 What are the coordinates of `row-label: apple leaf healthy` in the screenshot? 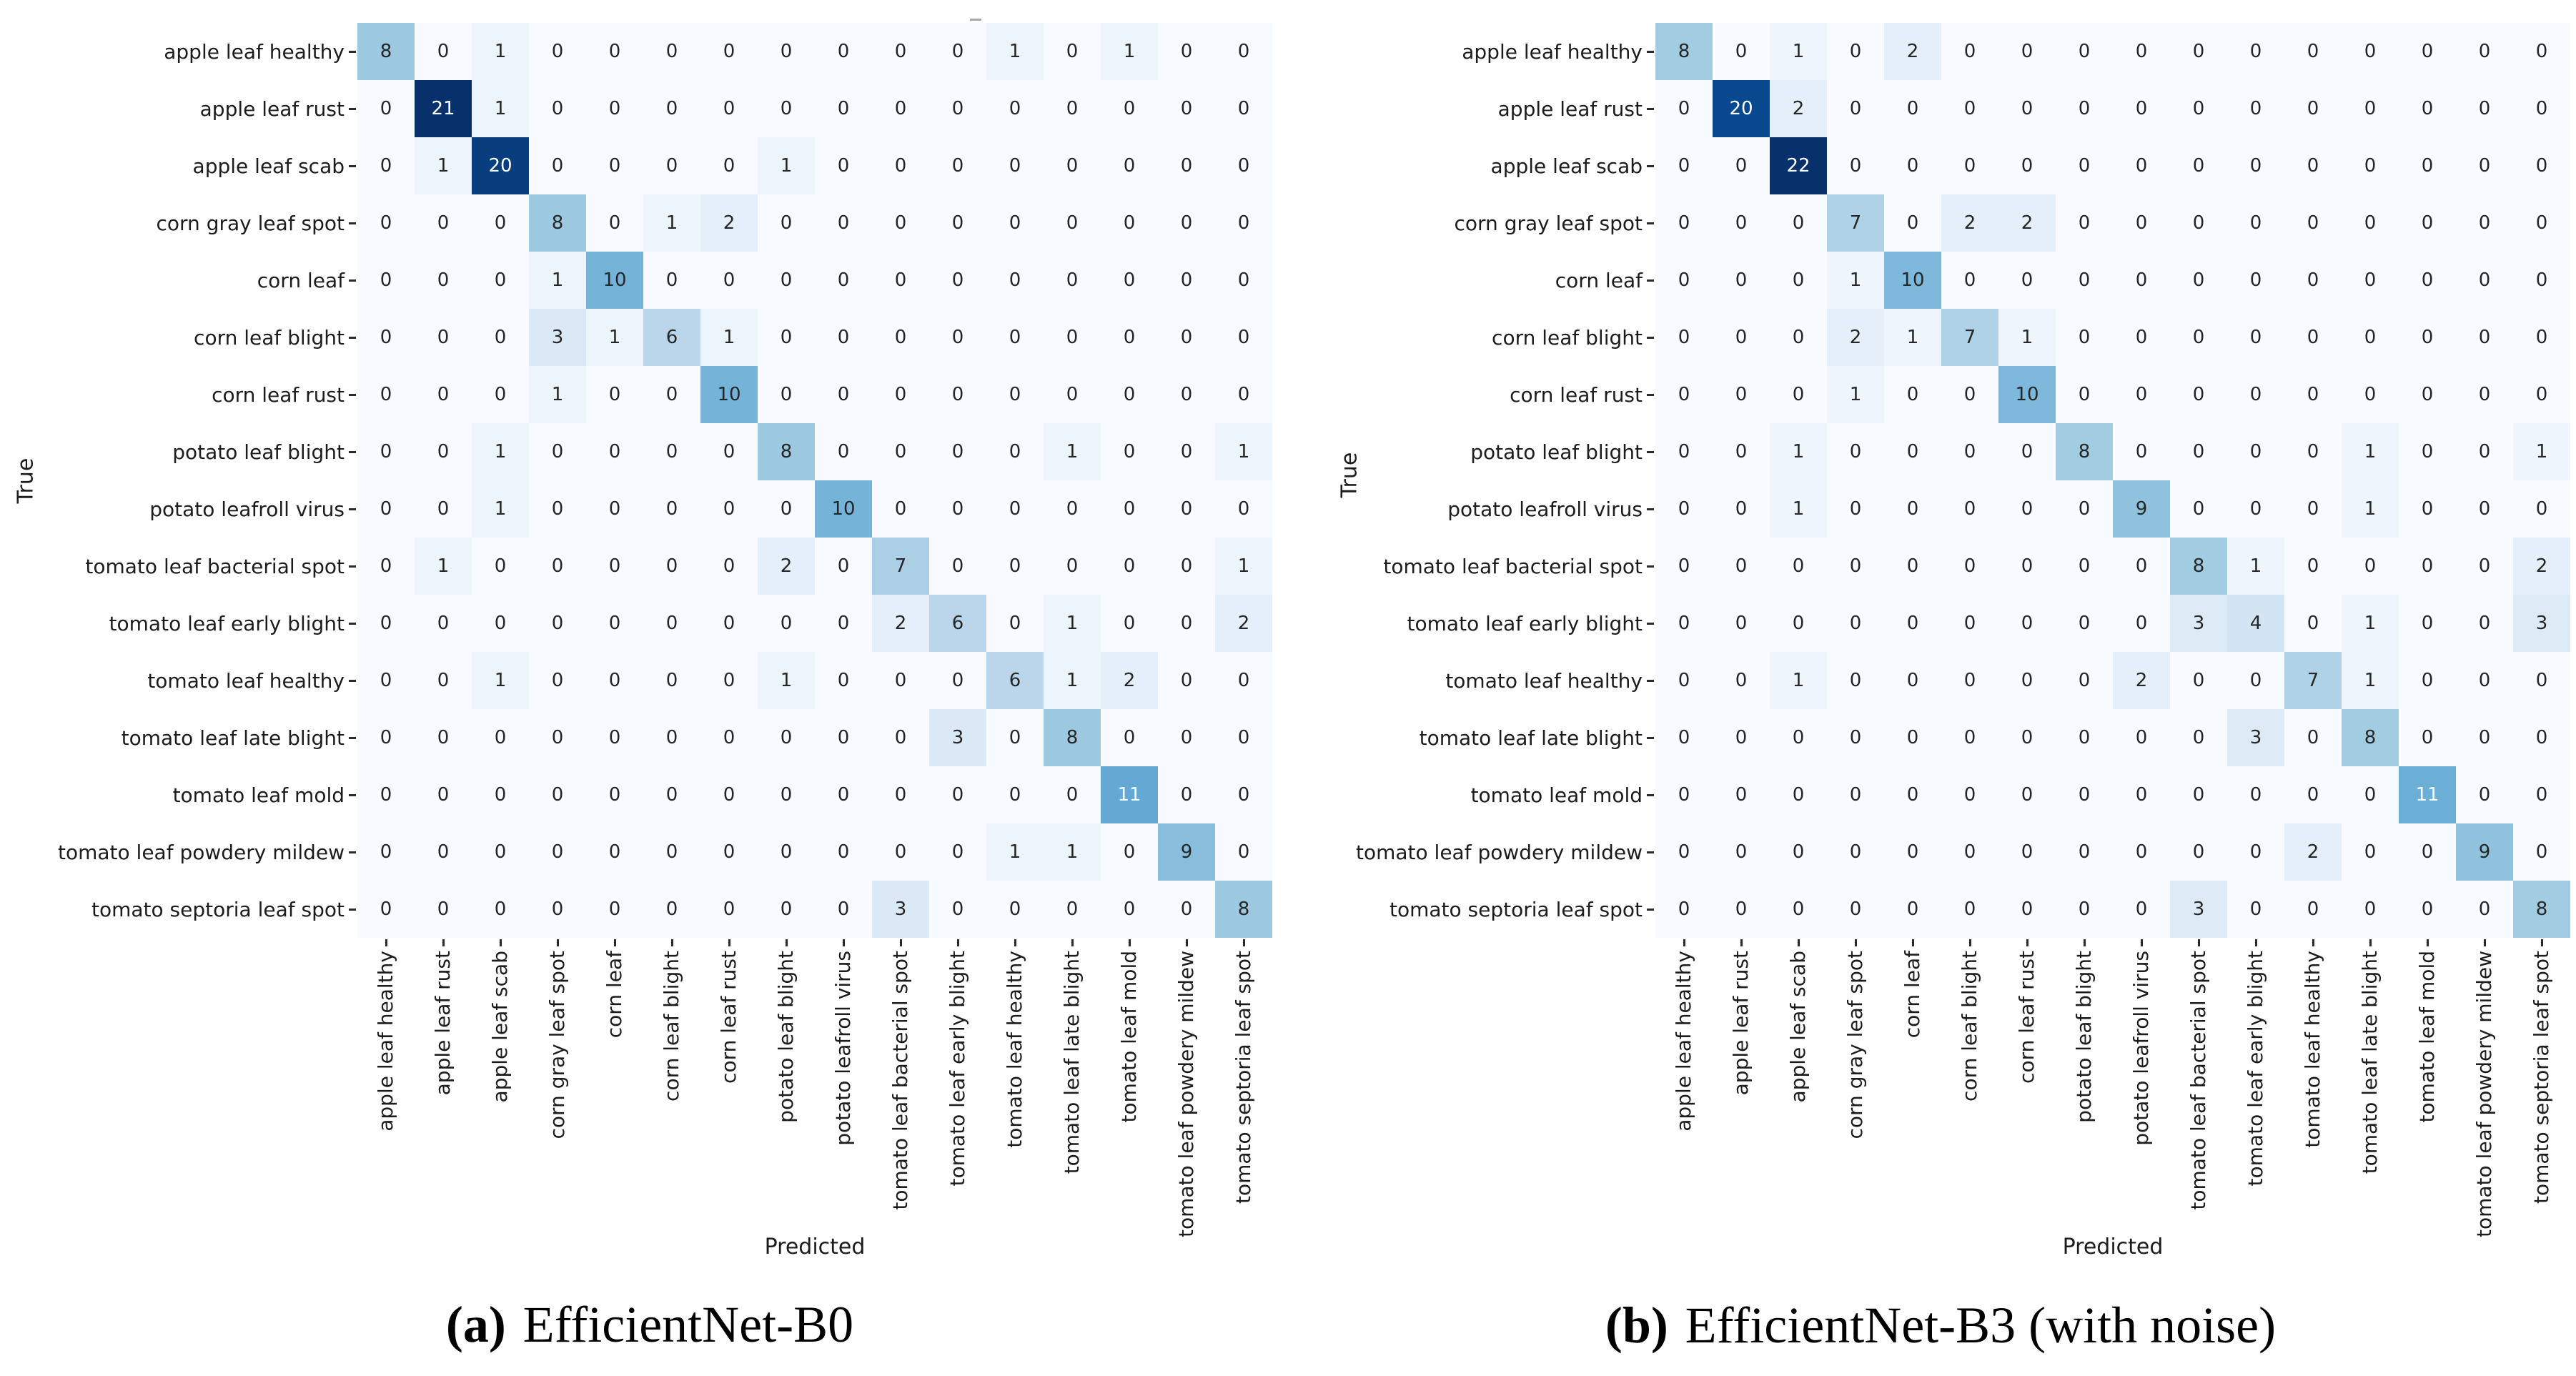 It's located at (255, 51).